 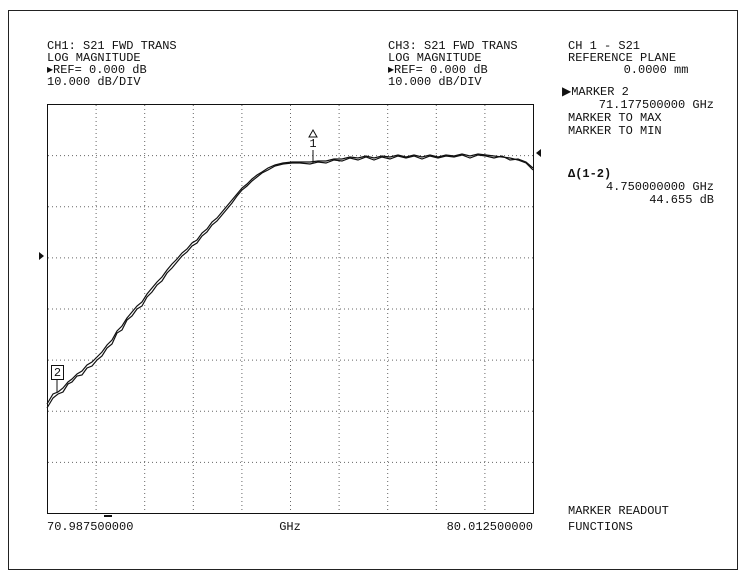 What do you see at coordinates (589, 174) in the screenshot?
I see `delta-title: Δ(1-2)` at bounding box center [589, 174].